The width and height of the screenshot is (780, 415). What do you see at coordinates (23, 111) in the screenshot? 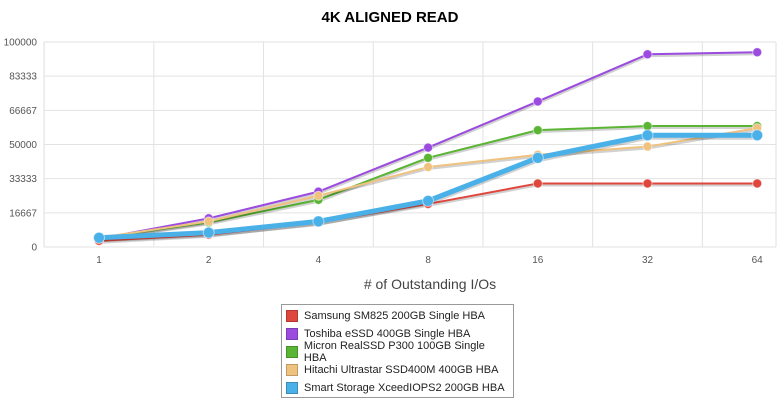
I see `y-tick-label: 66667` at bounding box center [23, 111].